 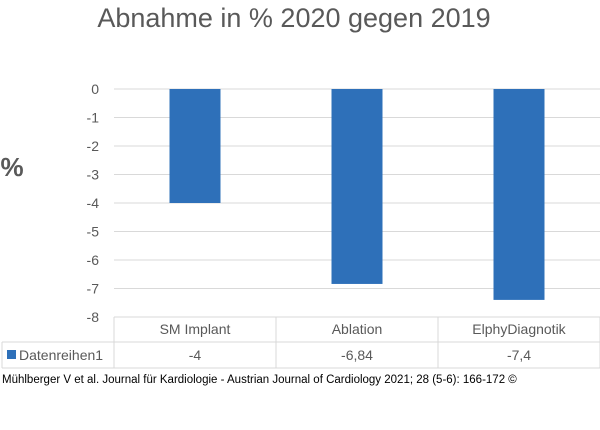 I want to click on y-tick-label: -5, so click(x=93, y=232).